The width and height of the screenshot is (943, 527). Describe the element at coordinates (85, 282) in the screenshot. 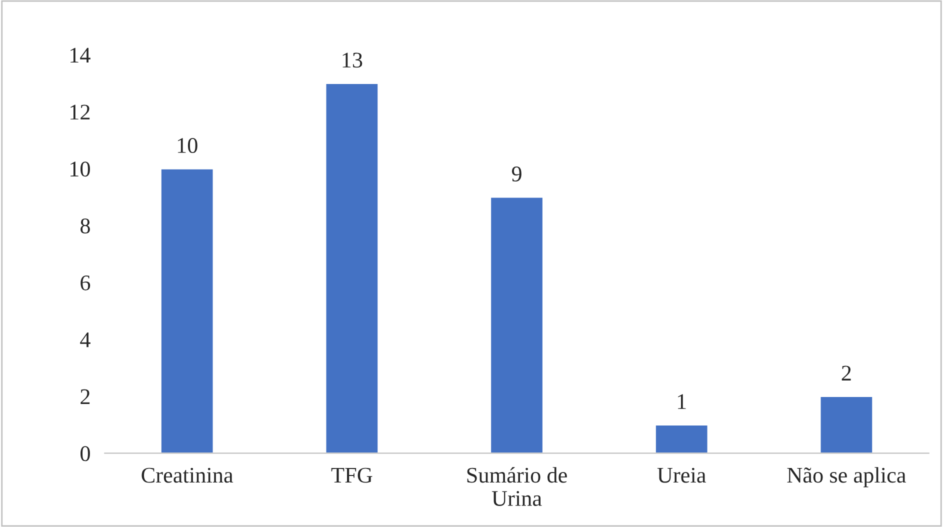

I see `y-tick-label: 6` at that location.